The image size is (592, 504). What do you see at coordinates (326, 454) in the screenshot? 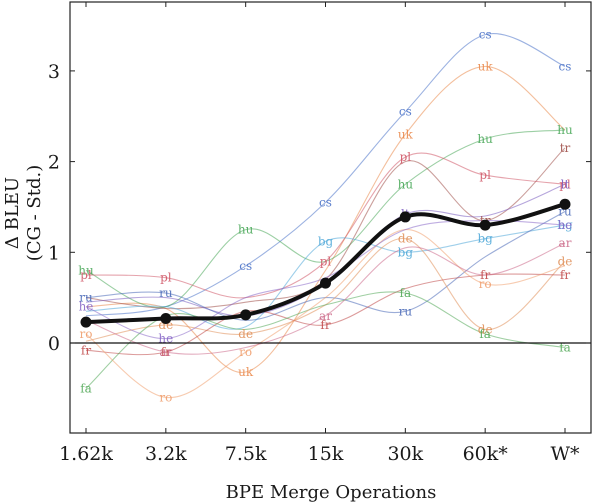
I see `x-tick-label: 15k` at bounding box center [326, 454].